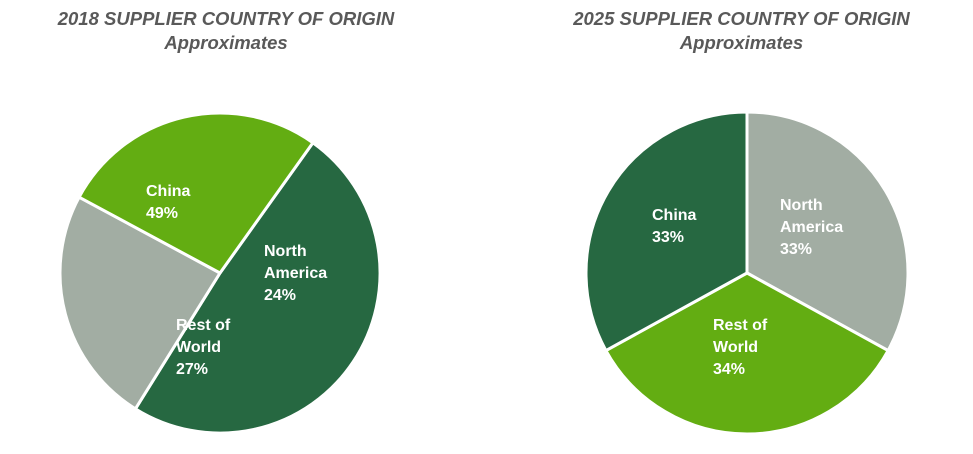 The width and height of the screenshot is (973, 454). I want to click on slice-label: Rest of World 27%, so click(203, 347).